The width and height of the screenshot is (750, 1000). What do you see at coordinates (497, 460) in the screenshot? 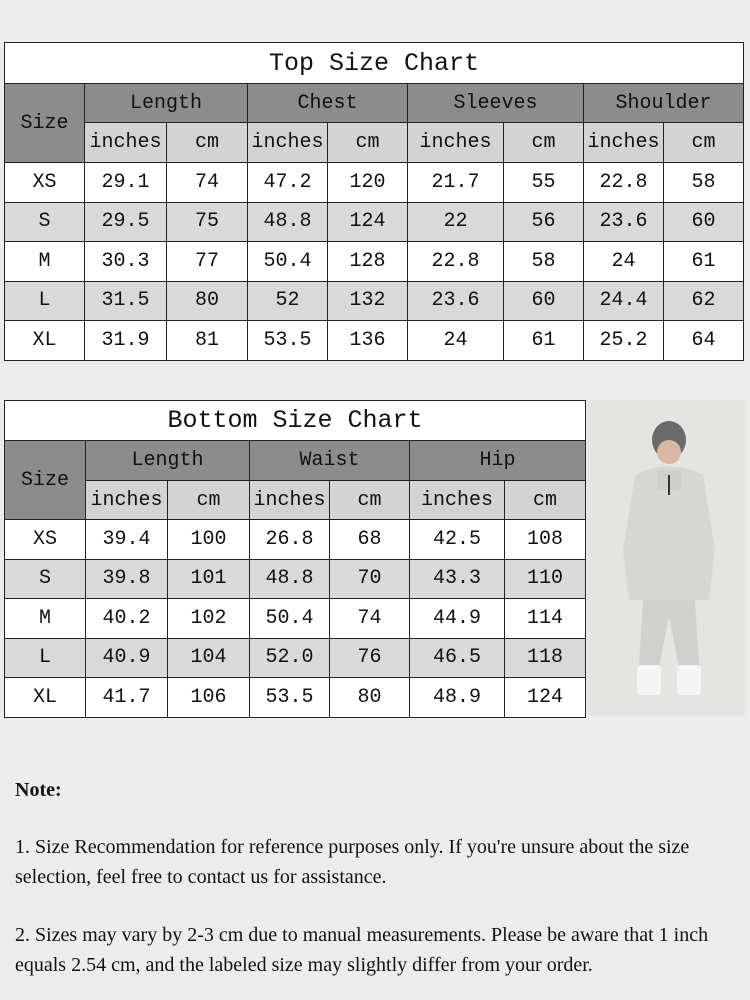
I see `group-header: Hip` at bounding box center [497, 460].